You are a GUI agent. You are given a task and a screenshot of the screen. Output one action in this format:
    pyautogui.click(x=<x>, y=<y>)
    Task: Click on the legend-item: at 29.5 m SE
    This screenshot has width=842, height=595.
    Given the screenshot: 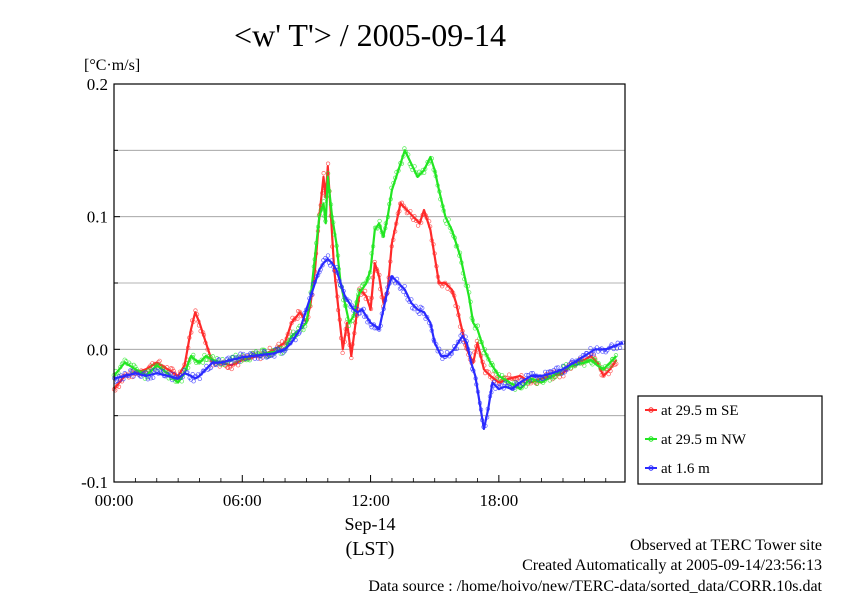 What is the action you would take?
    pyautogui.click(x=692, y=411)
    